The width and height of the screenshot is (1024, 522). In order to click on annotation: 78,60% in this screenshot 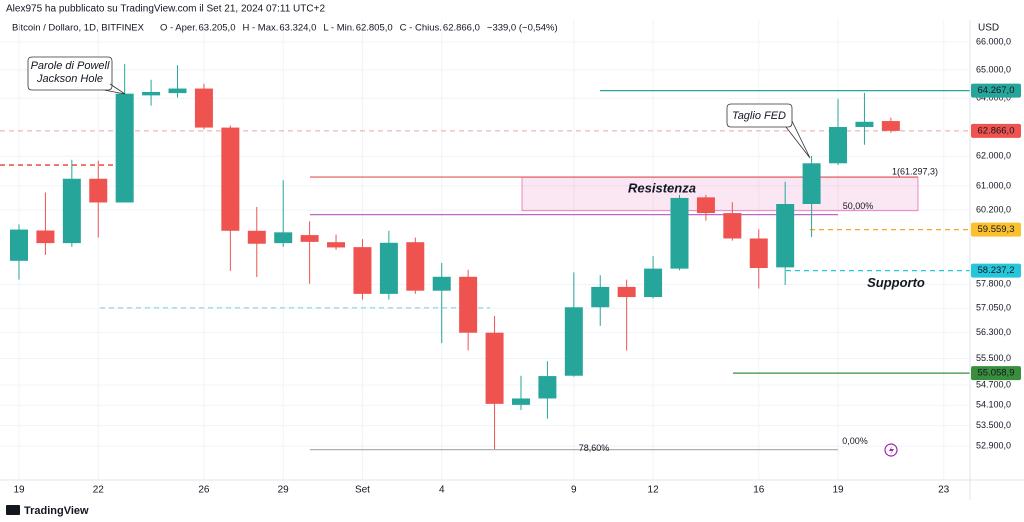, I will do `click(594, 448)`.